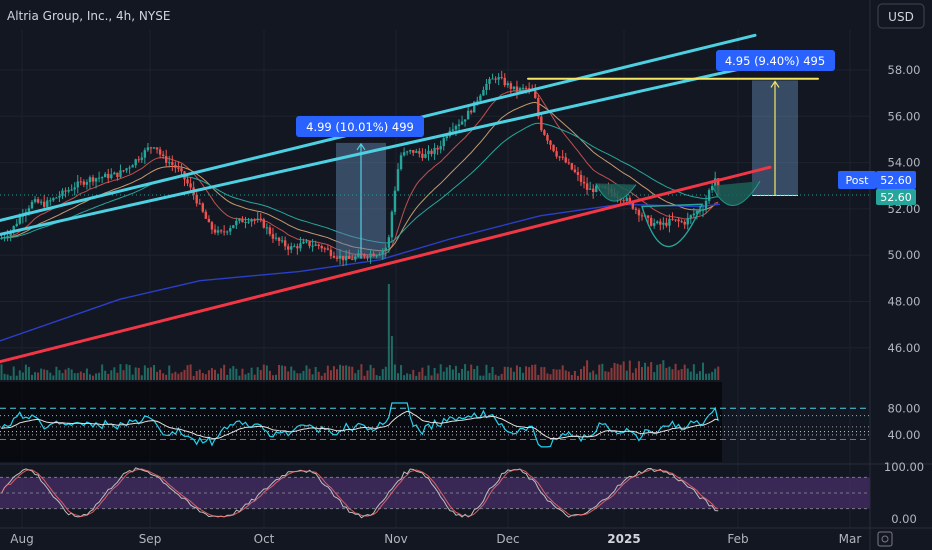 The width and height of the screenshot is (932, 550). What do you see at coordinates (896, 197) in the screenshot?
I see `last-price-badge: 52.60` at bounding box center [896, 197].